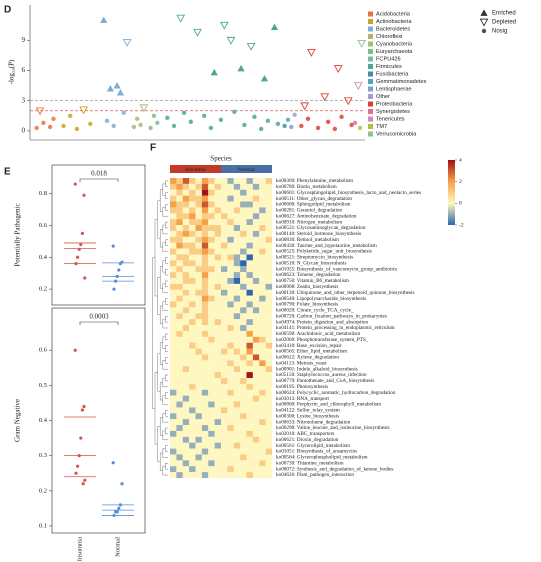 Image resolution: width=541 pixels, height=562 pixels. What do you see at coordinates (302, 387) in the screenshot?
I see `row-label: ko00195: Photosynthesis` at bounding box center [302, 387].